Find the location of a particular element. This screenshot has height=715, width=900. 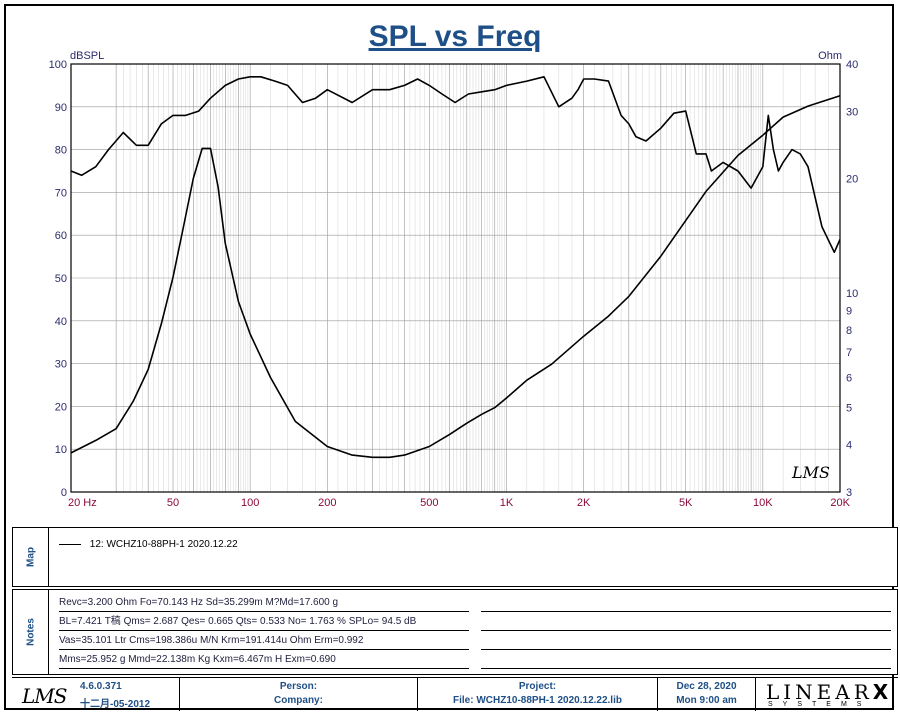

chart-title: SPL vs Freq is located at coordinates (455, 36).